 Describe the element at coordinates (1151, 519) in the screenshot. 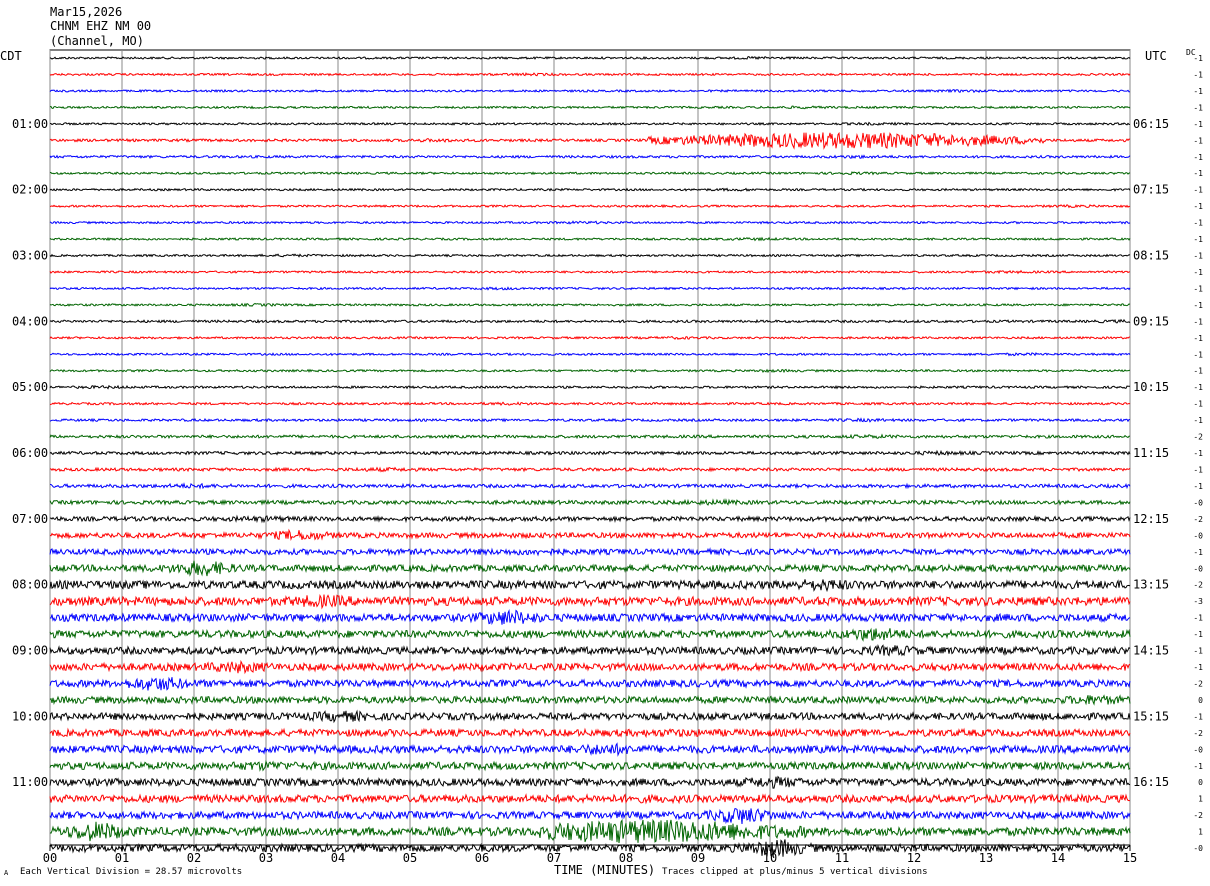

I see `utc-hour-label: 12:15` at that location.